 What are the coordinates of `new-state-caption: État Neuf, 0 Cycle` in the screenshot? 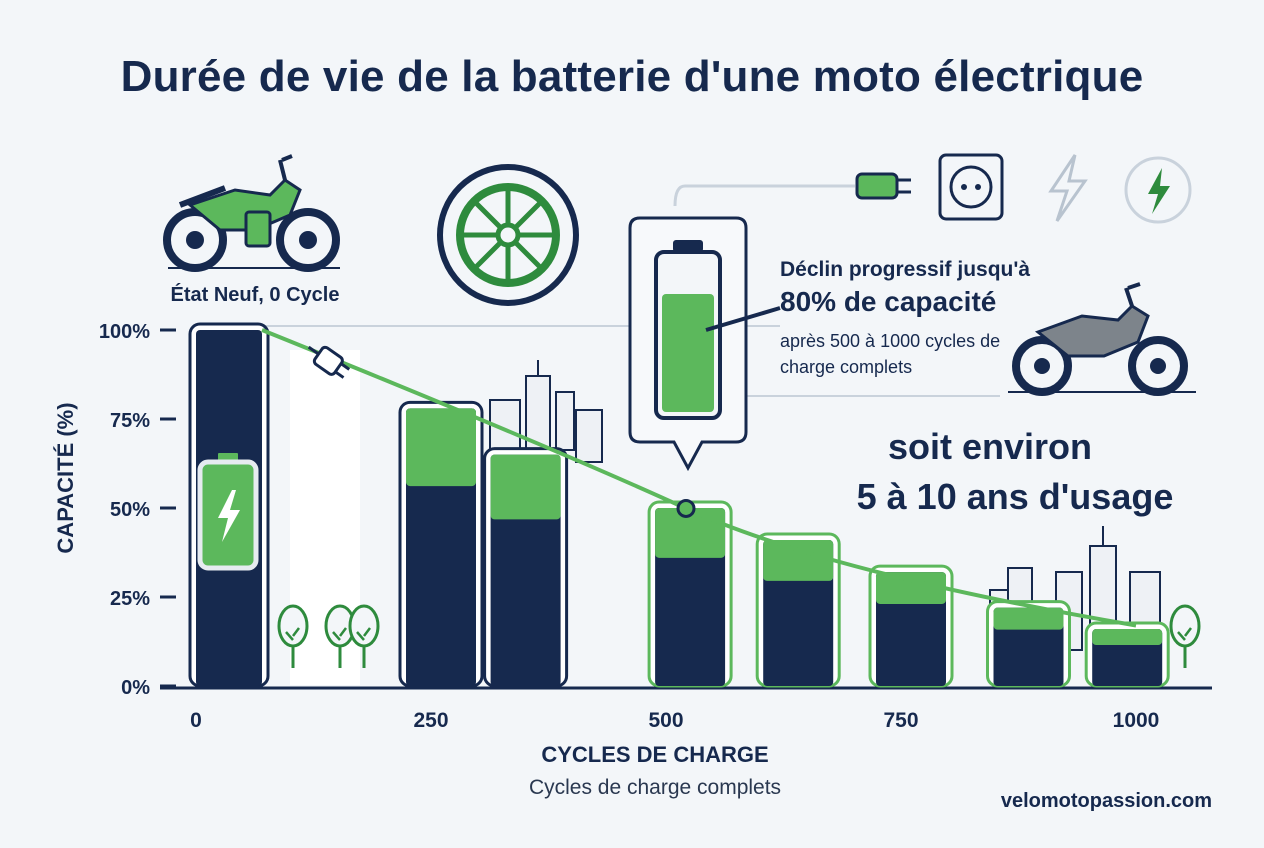 It's located at (255, 295).